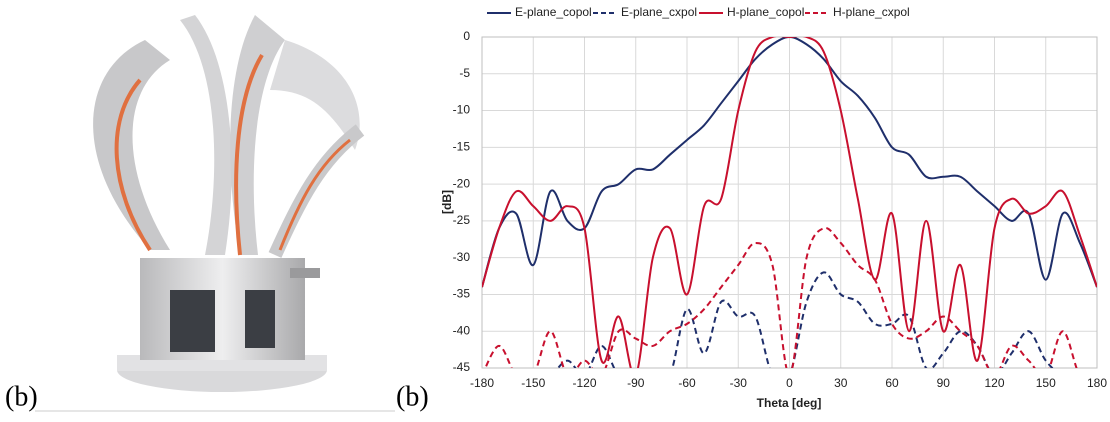 The width and height of the screenshot is (1110, 422). I want to click on x-tick-label: -60, so click(687, 383).